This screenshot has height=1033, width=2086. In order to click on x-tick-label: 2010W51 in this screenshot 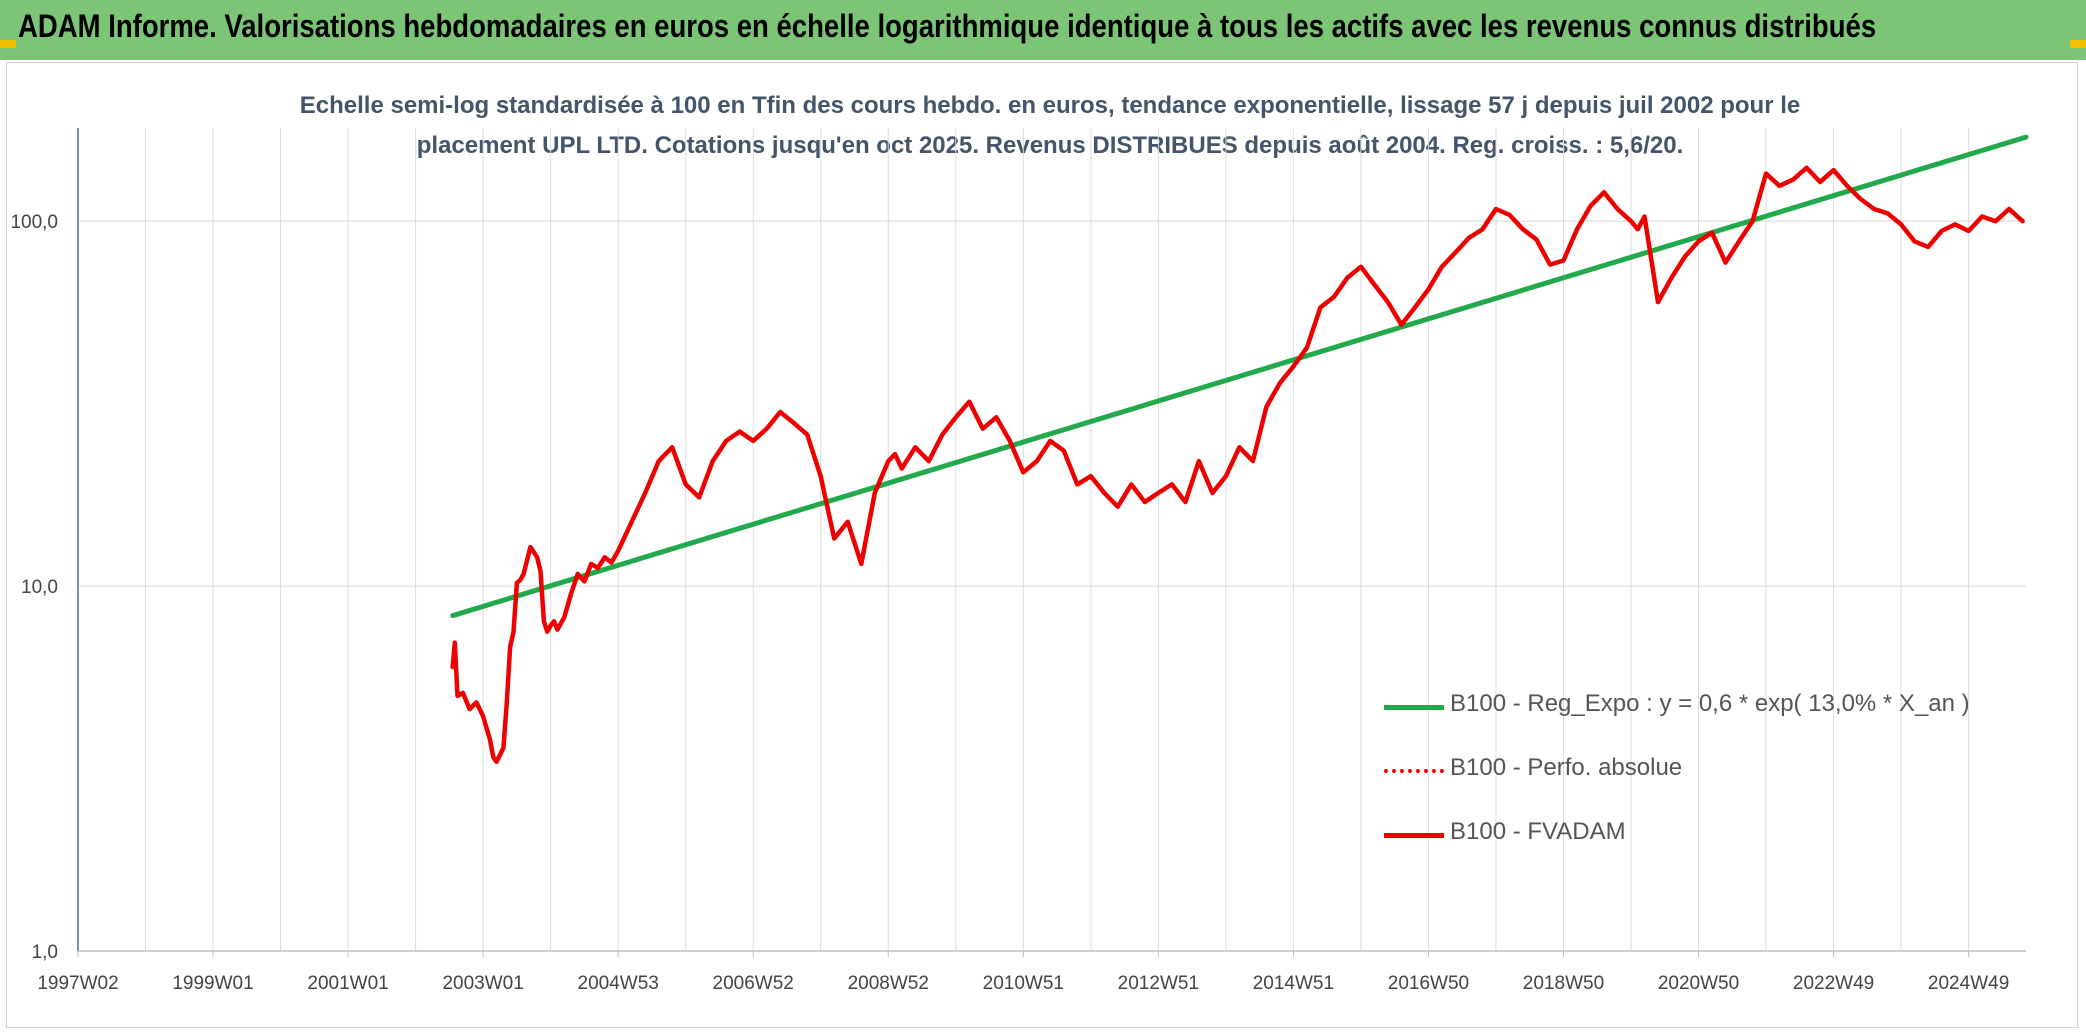, I will do `click(1023, 983)`.